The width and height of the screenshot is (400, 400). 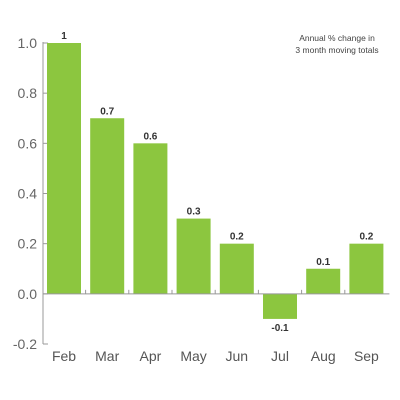 I want to click on bar-apr, so click(x=150, y=218).